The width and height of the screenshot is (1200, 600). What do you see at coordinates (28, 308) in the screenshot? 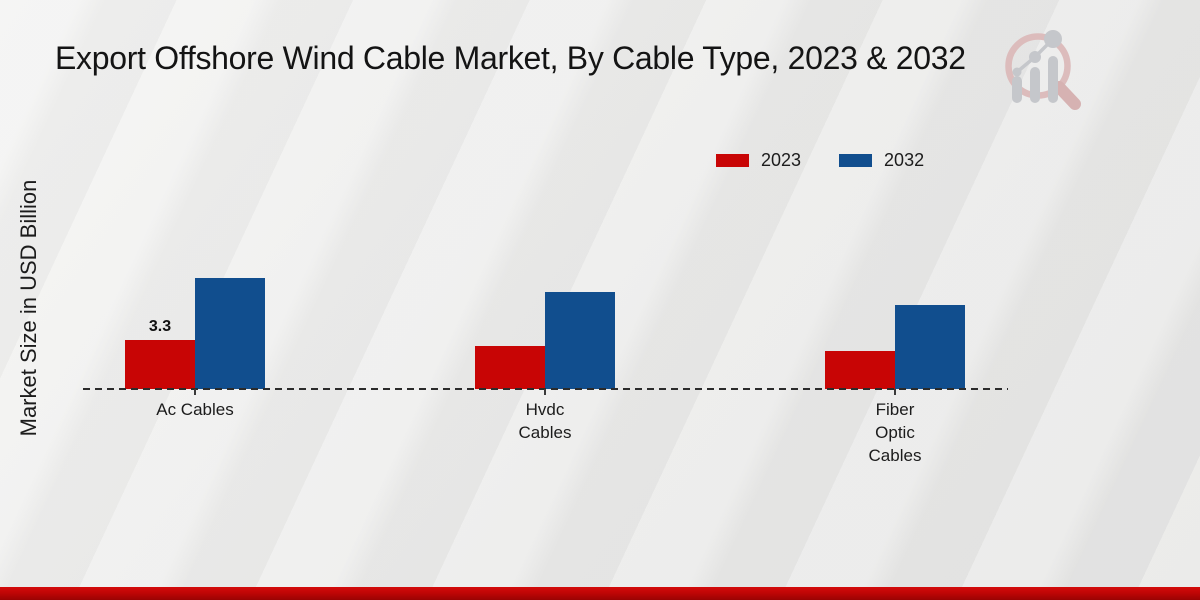
I see `y-axis-label: Market Size in USD Billion` at bounding box center [28, 308].